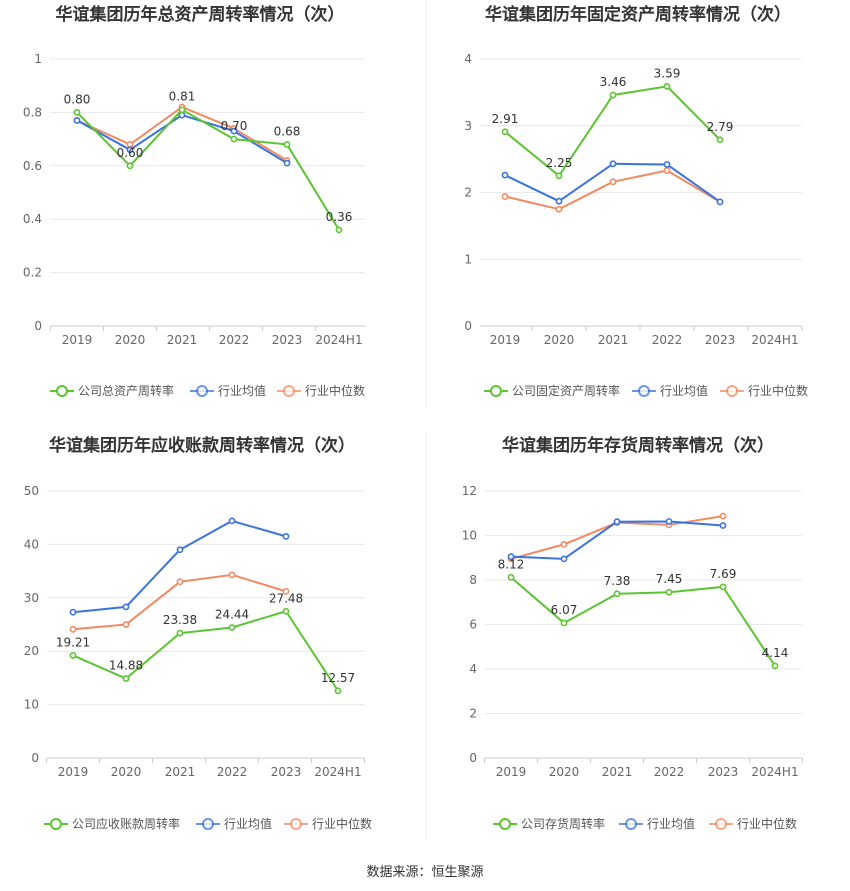 The width and height of the screenshot is (850, 891). I want to click on data-label: 27.48, so click(286, 598).